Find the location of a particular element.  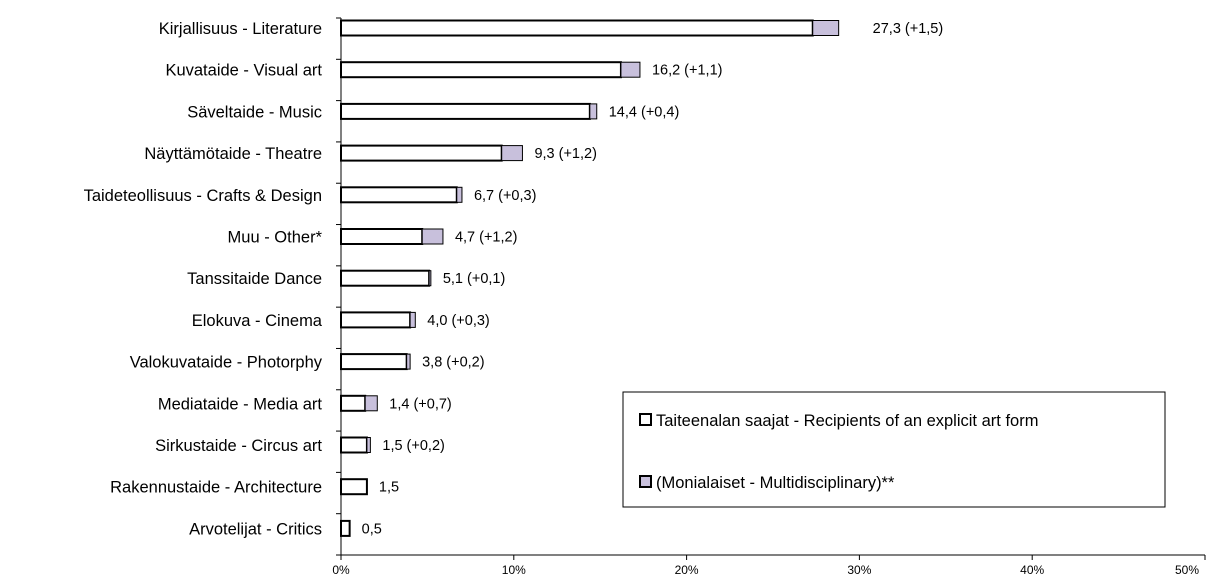

x-tick-label: 20% is located at coordinates (687, 568).